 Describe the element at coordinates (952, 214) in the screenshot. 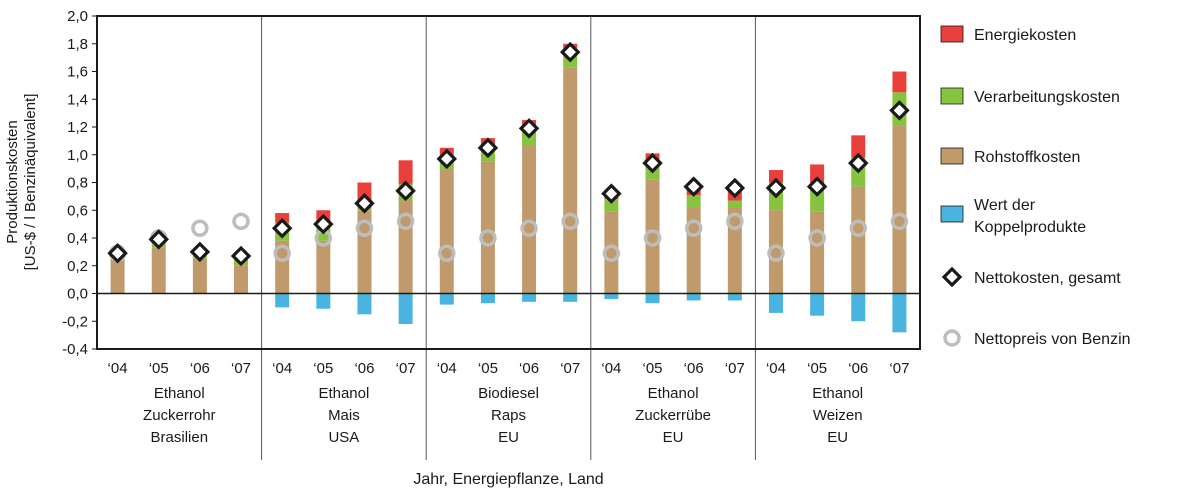

I see `legend-swatch-koppel` at that location.